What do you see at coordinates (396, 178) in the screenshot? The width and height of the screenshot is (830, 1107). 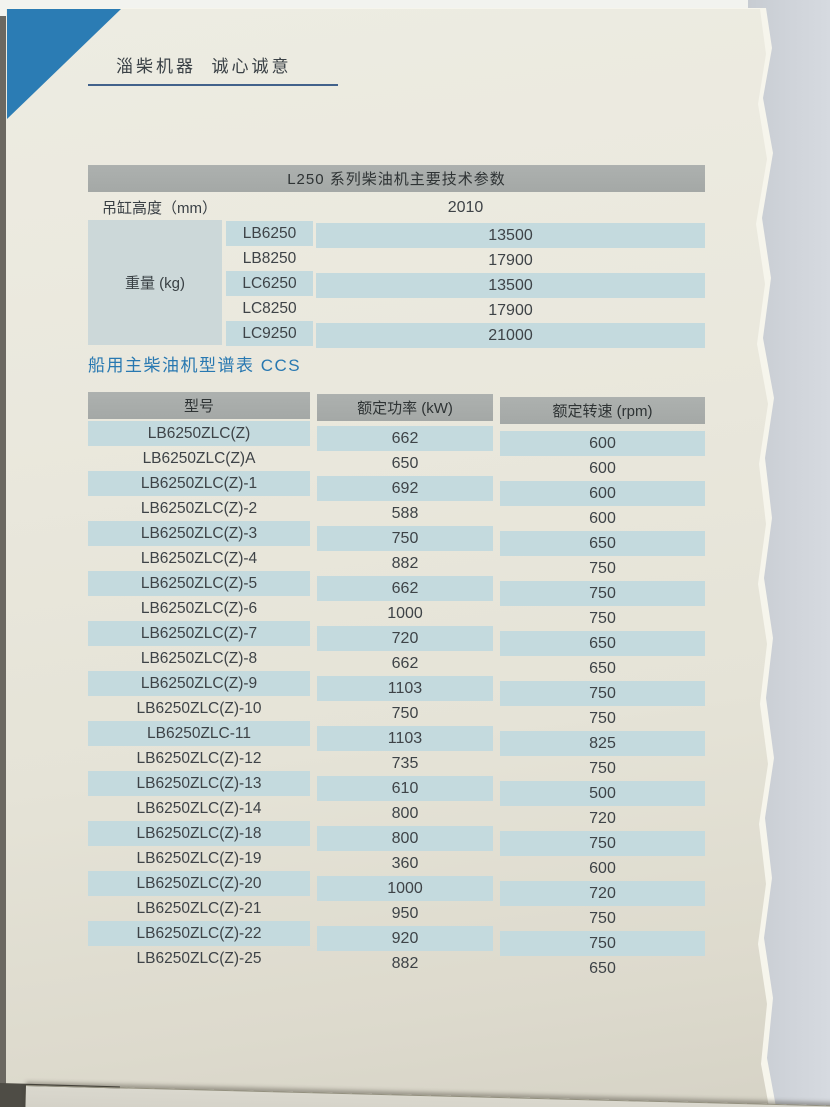 I see `params-table-title: L250 系列柴油机主要技术参数` at bounding box center [396, 178].